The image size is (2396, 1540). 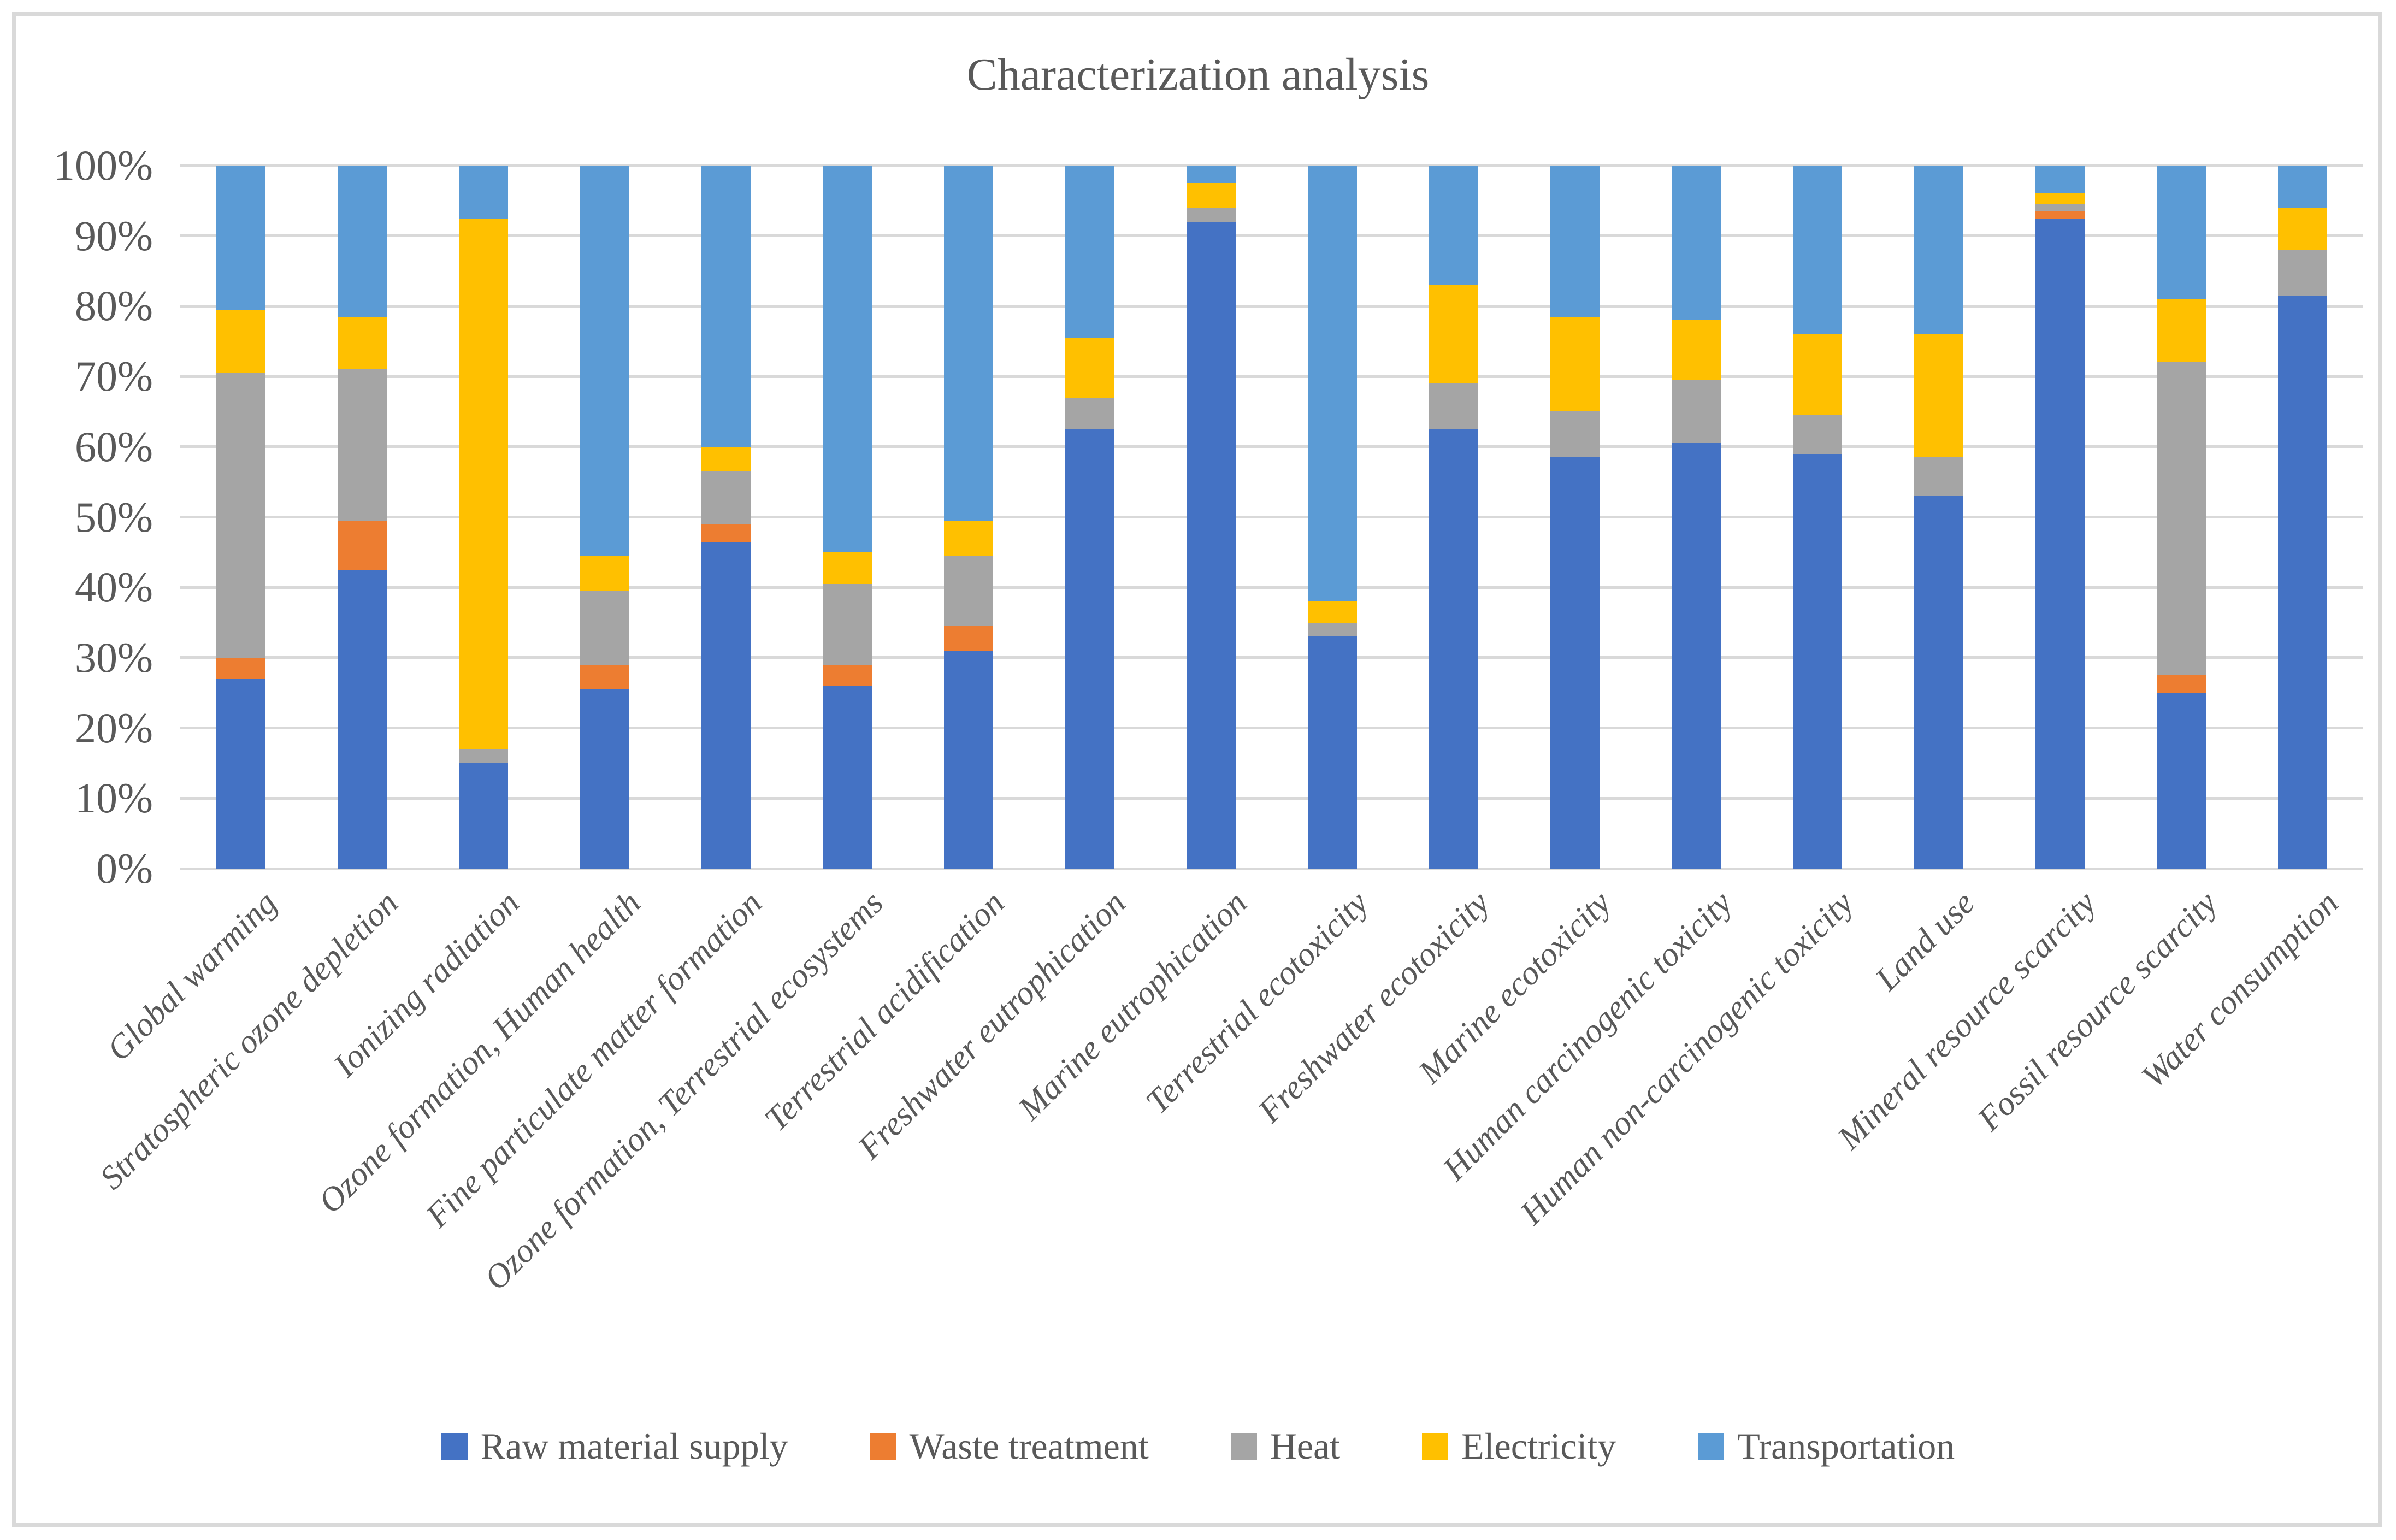 I want to click on chart-title: Characterization analysis, so click(x=1198, y=74).